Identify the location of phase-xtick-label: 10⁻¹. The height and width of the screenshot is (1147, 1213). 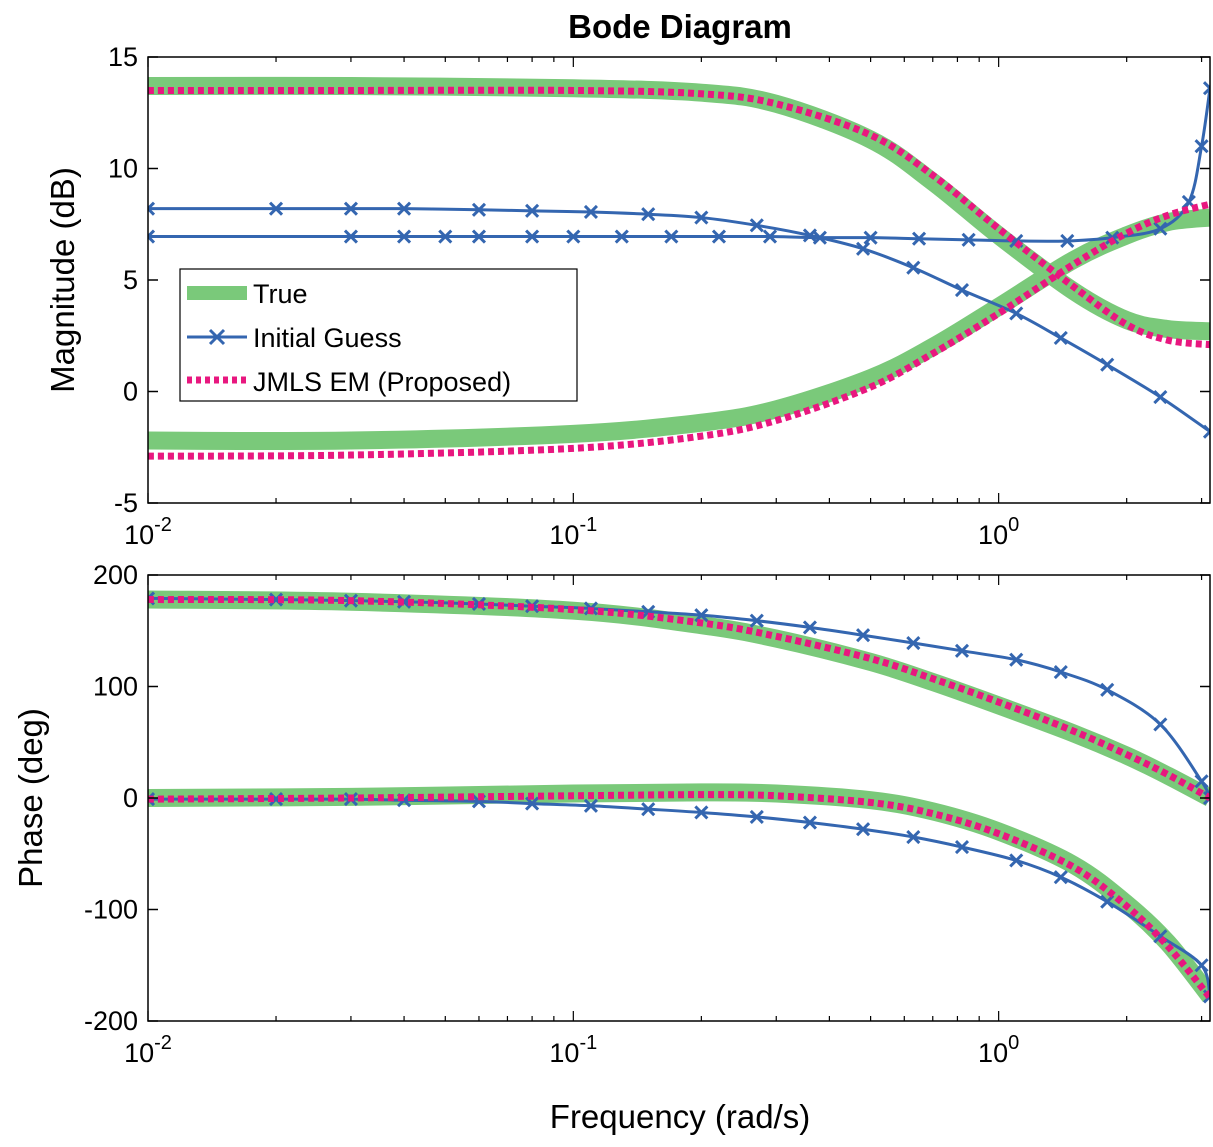
(573, 1050).